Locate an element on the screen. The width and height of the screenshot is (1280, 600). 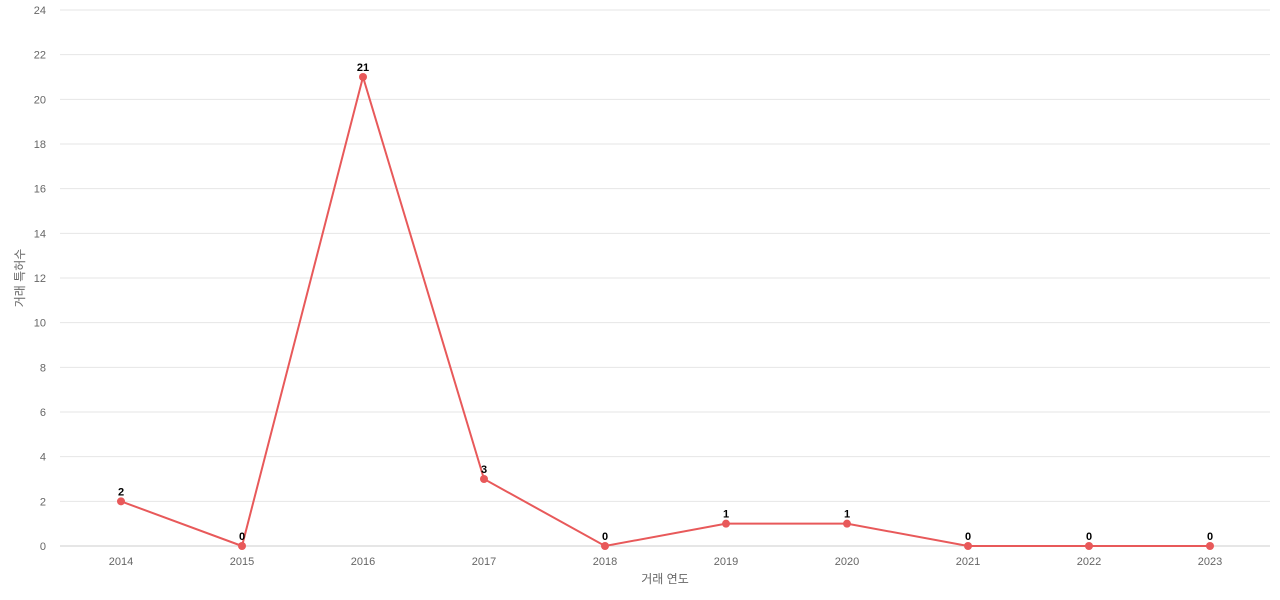
data-label: 3 is located at coordinates (484, 470).